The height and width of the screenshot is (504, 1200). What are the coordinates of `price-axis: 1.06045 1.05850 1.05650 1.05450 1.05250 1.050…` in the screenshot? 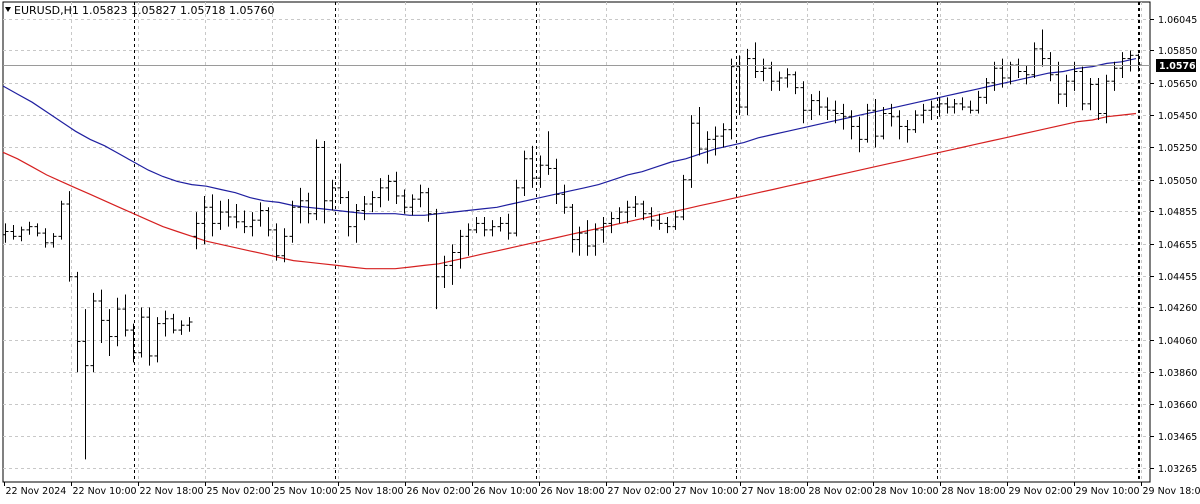 It's located at (1173, 245).